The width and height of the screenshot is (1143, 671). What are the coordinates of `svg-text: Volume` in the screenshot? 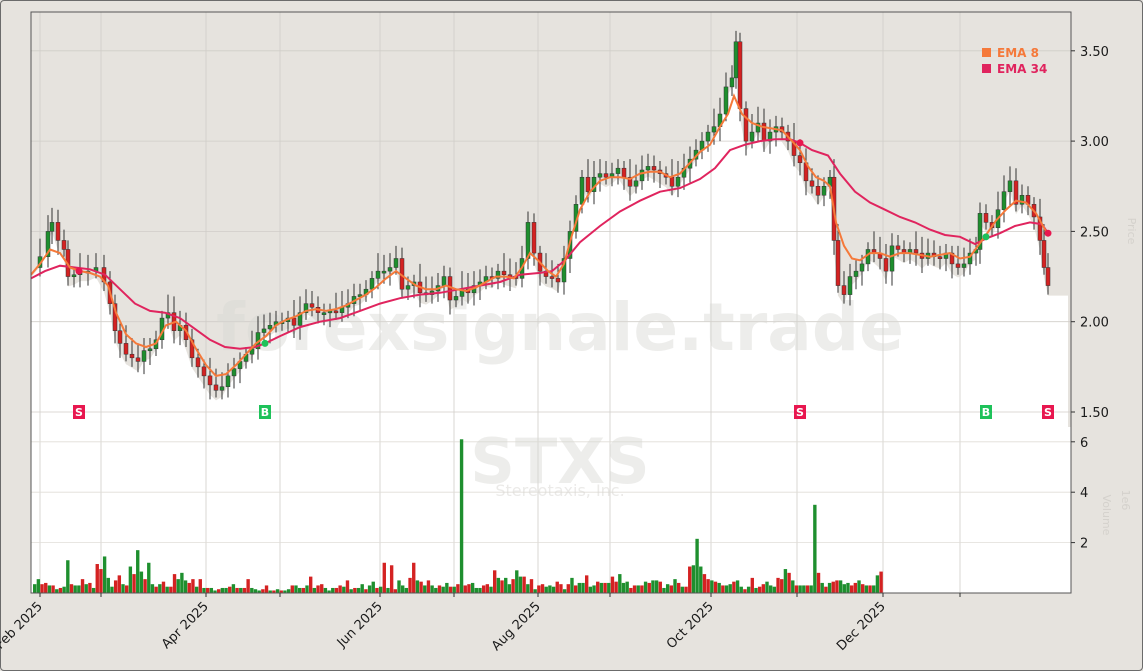 It's located at (1106, 515).